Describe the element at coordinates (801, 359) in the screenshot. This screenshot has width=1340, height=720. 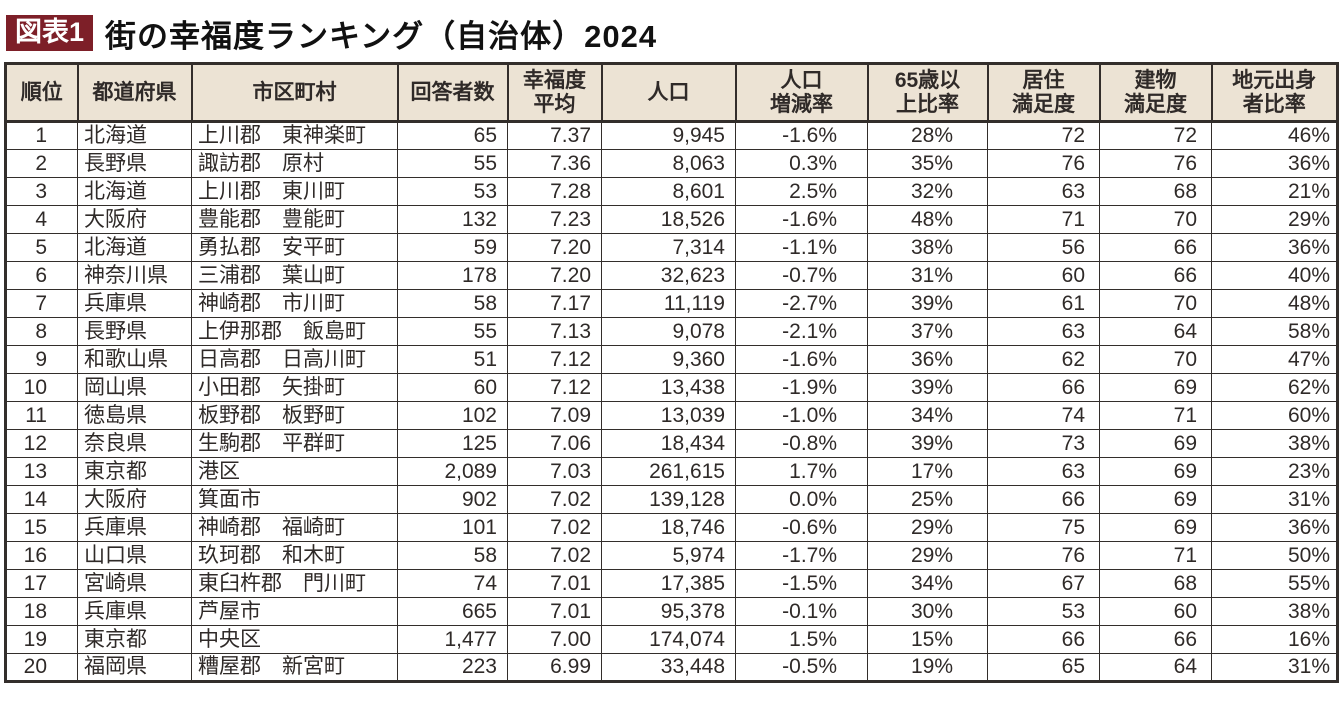
I see `table-cell: -1.6%` at that location.